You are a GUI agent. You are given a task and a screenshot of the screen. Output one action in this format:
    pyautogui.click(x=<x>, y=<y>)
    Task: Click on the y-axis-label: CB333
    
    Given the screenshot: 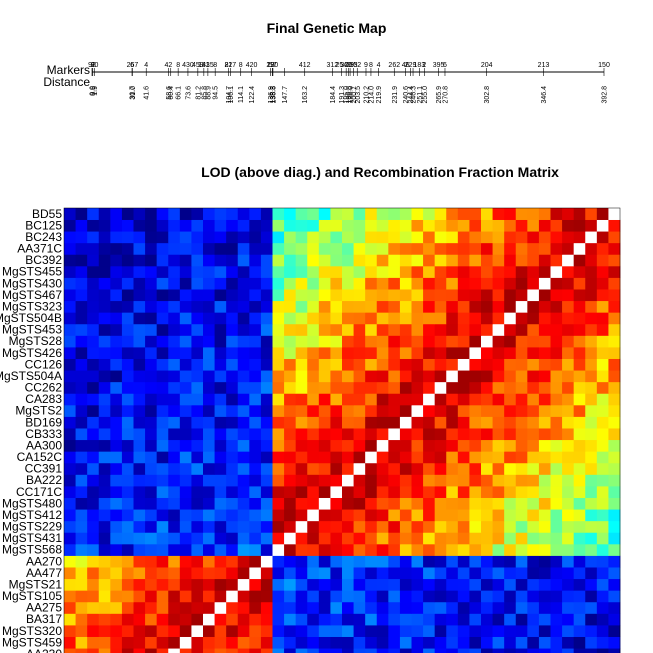 What is the action you would take?
    pyautogui.click(x=43, y=434)
    